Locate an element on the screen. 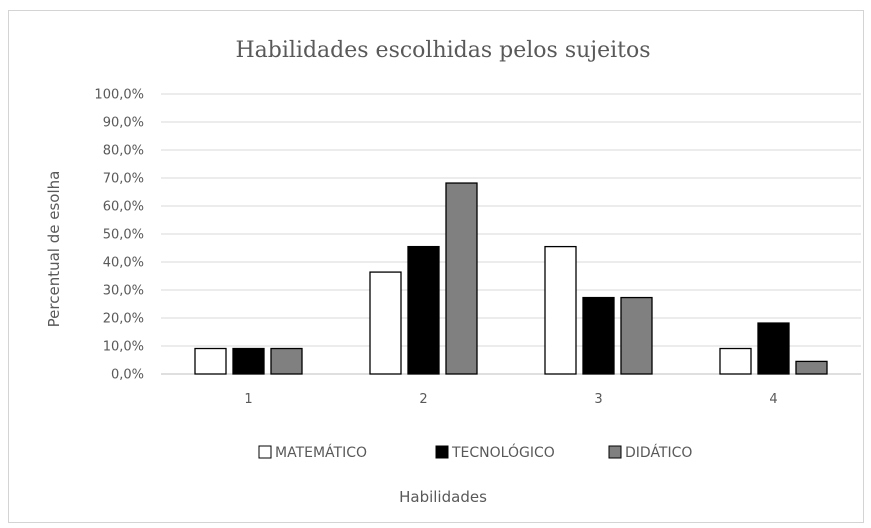  x-axis-ticks: 1 2 3 4 is located at coordinates (510, 399).